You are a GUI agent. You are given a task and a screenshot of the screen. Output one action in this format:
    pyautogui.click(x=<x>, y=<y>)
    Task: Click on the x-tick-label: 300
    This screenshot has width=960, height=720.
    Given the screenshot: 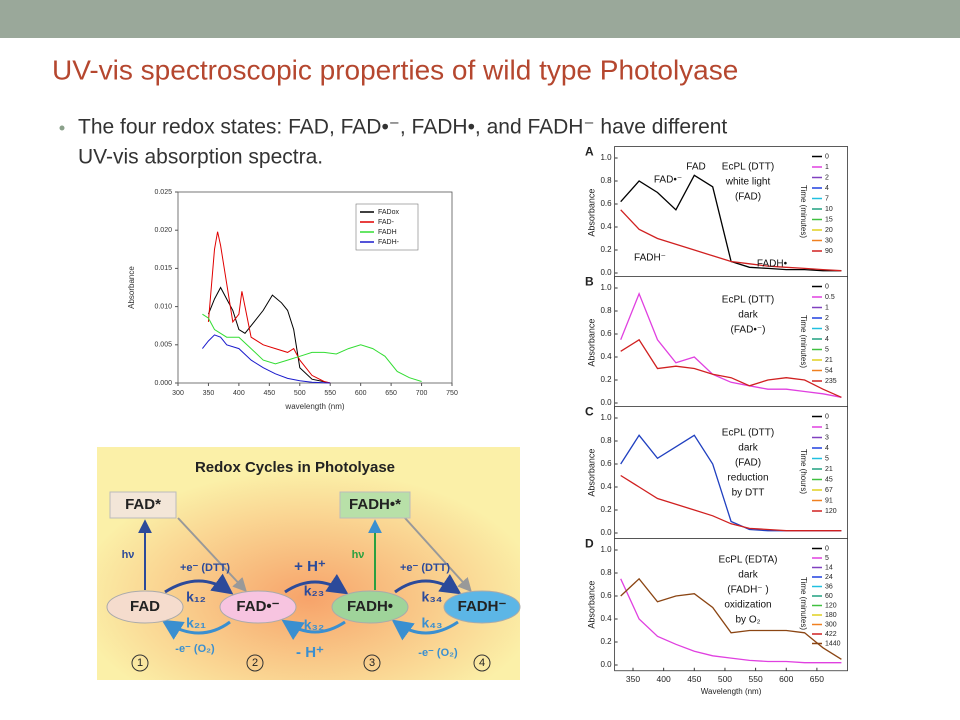 What is the action you would take?
    pyautogui.click(x=178, y=393)
    